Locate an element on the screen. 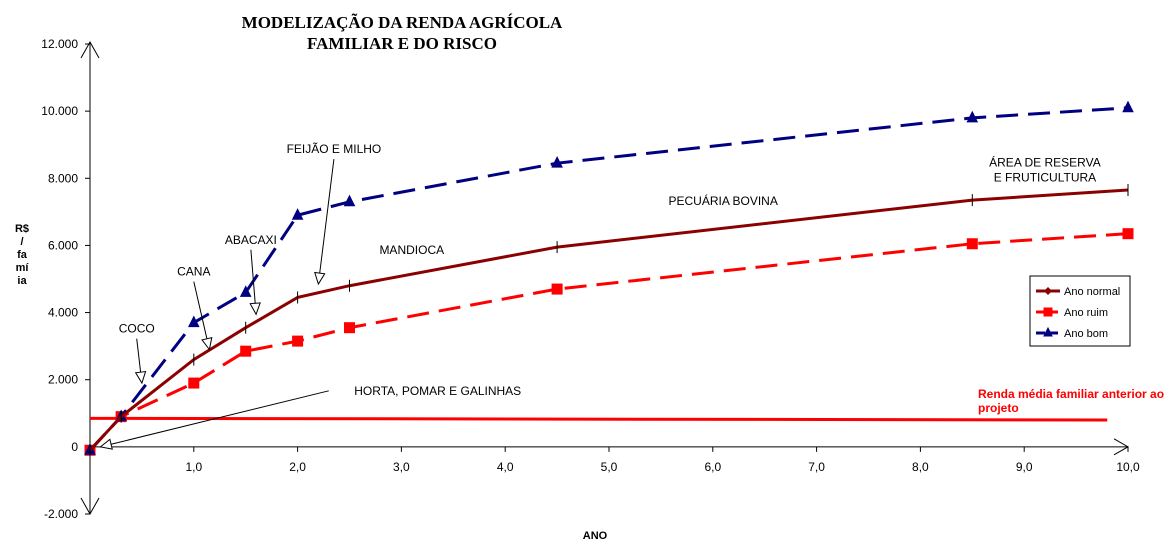  legend-label: Ano normal is located at coordinates (1092, 292).